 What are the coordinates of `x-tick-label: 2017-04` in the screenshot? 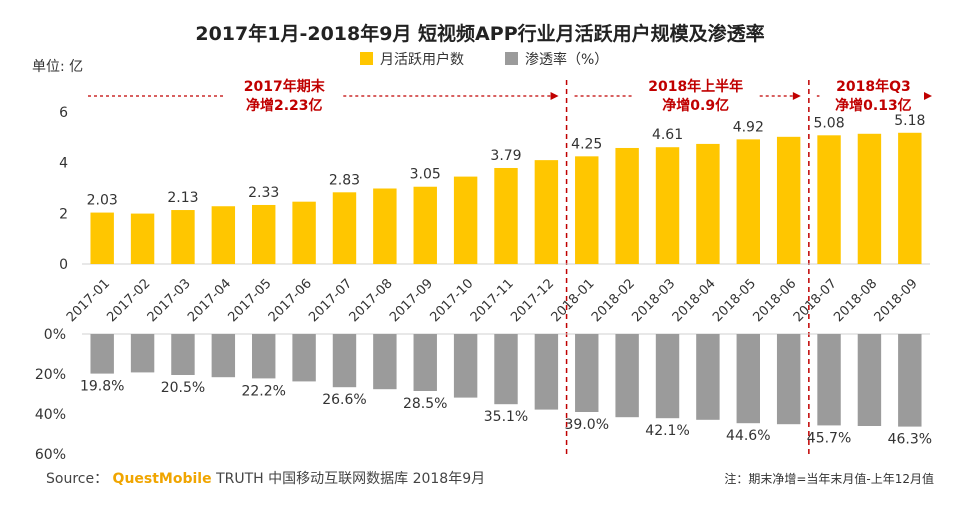 It's located at (209, 300).